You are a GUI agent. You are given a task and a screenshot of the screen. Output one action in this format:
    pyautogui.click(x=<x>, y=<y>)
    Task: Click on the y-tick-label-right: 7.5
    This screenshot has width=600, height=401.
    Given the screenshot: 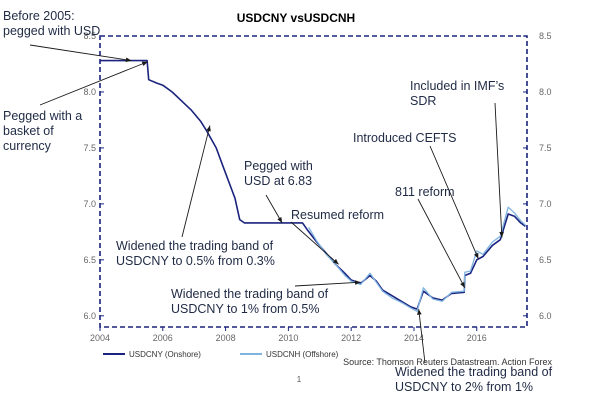 What is the action you would take?
    pyautogui.click(x=545, y=148)
    